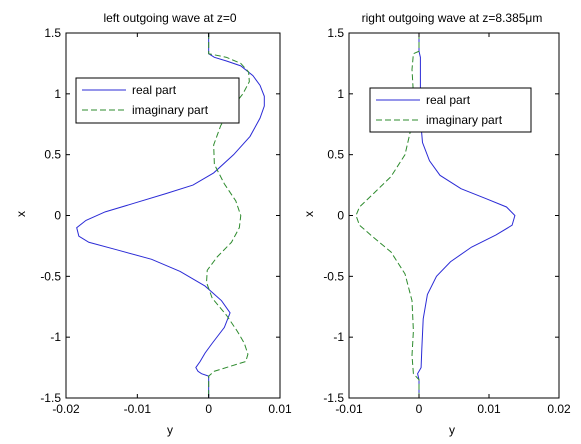 The width and height of the screenshot is (581, 444). What do you see at coordinates (448, 100) in the screenshot?
I see `right-legend-label-real: real part` at bounding box center [448, 100].